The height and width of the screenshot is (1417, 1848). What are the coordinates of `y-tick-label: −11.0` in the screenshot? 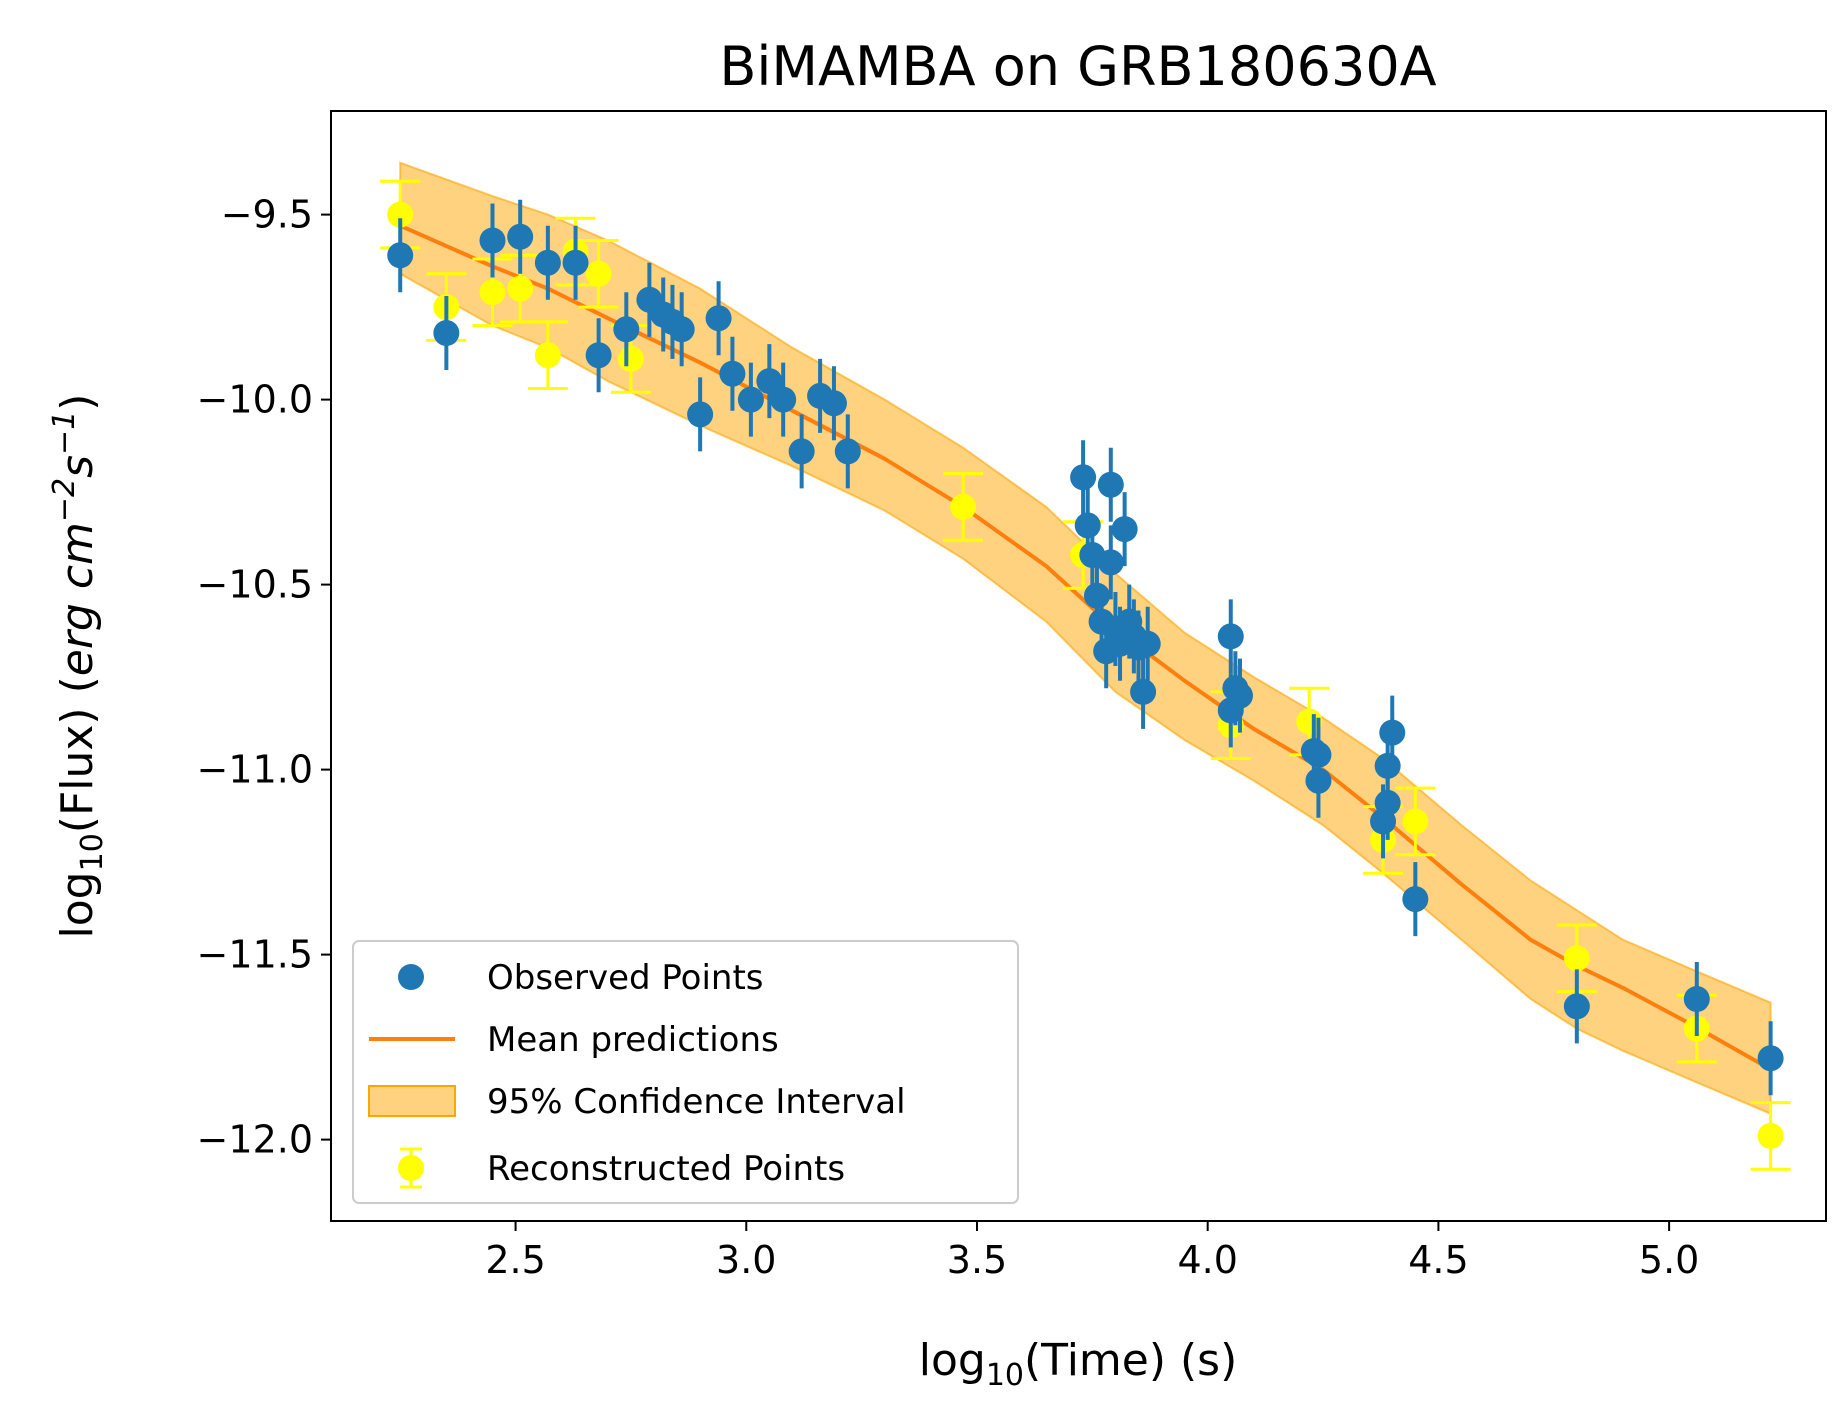 It's located at (255, 770).